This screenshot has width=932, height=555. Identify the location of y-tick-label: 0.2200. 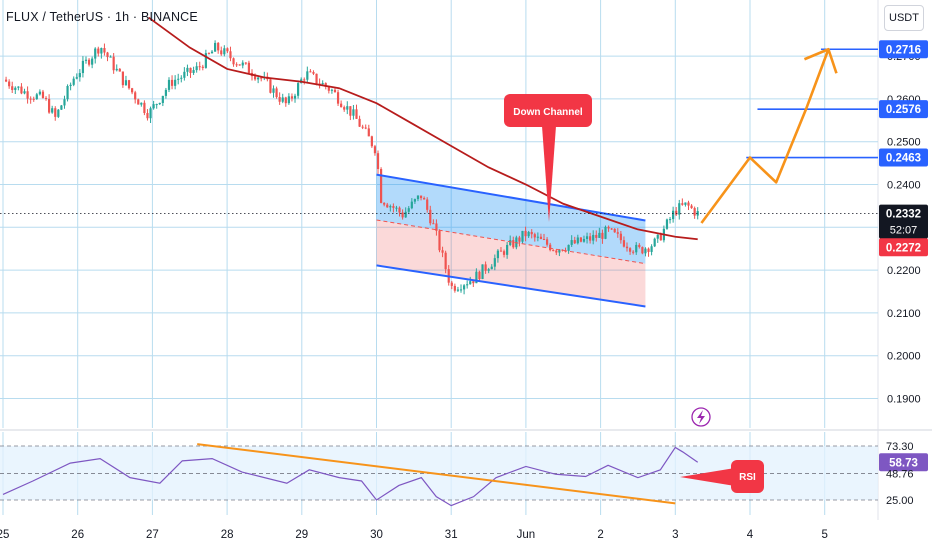
(904, 271).